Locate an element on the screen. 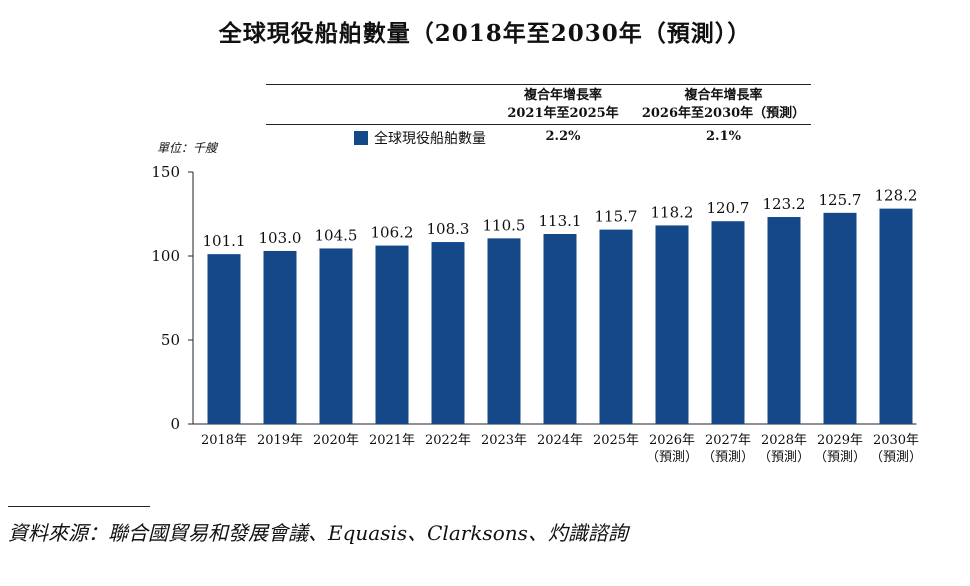  cagr-col2-header-line1: 複合年增長率 is located at coordinates (723, 95).